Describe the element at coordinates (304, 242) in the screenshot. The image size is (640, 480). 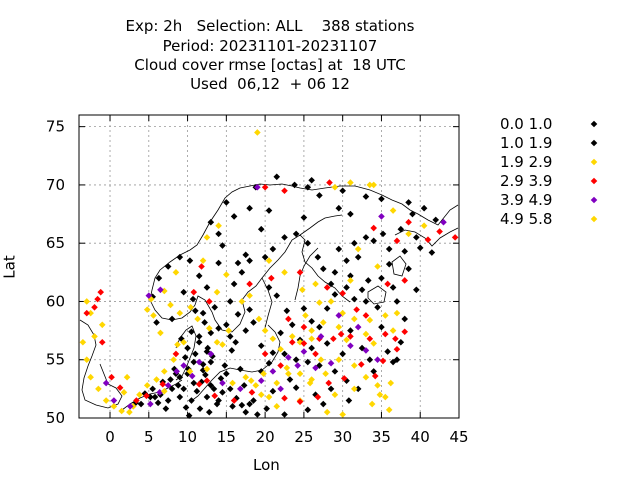
I see `scandinavia-coastline` at that location.